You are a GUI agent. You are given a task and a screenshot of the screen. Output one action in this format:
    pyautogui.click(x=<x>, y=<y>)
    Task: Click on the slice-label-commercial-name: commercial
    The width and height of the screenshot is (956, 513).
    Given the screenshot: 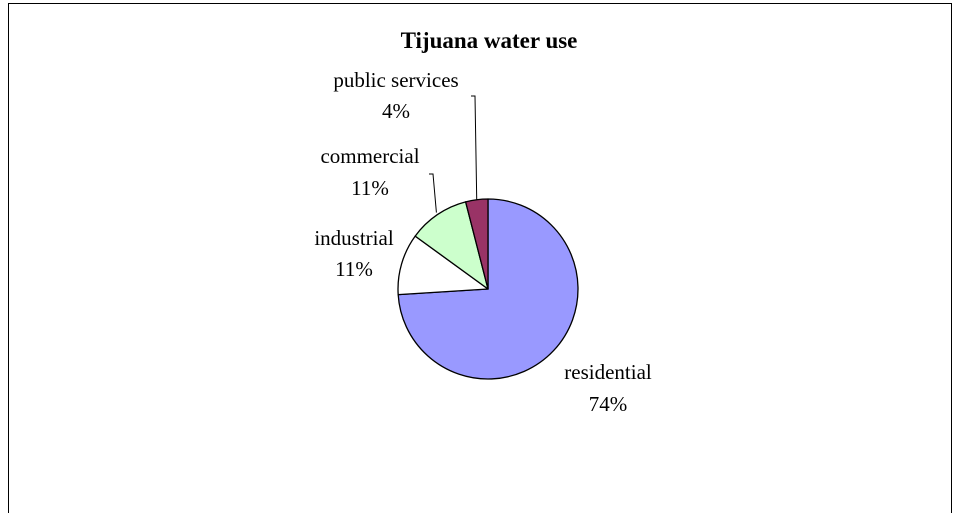 What is the action you would take?
    pyautogui.click(x=369, y=156)
    